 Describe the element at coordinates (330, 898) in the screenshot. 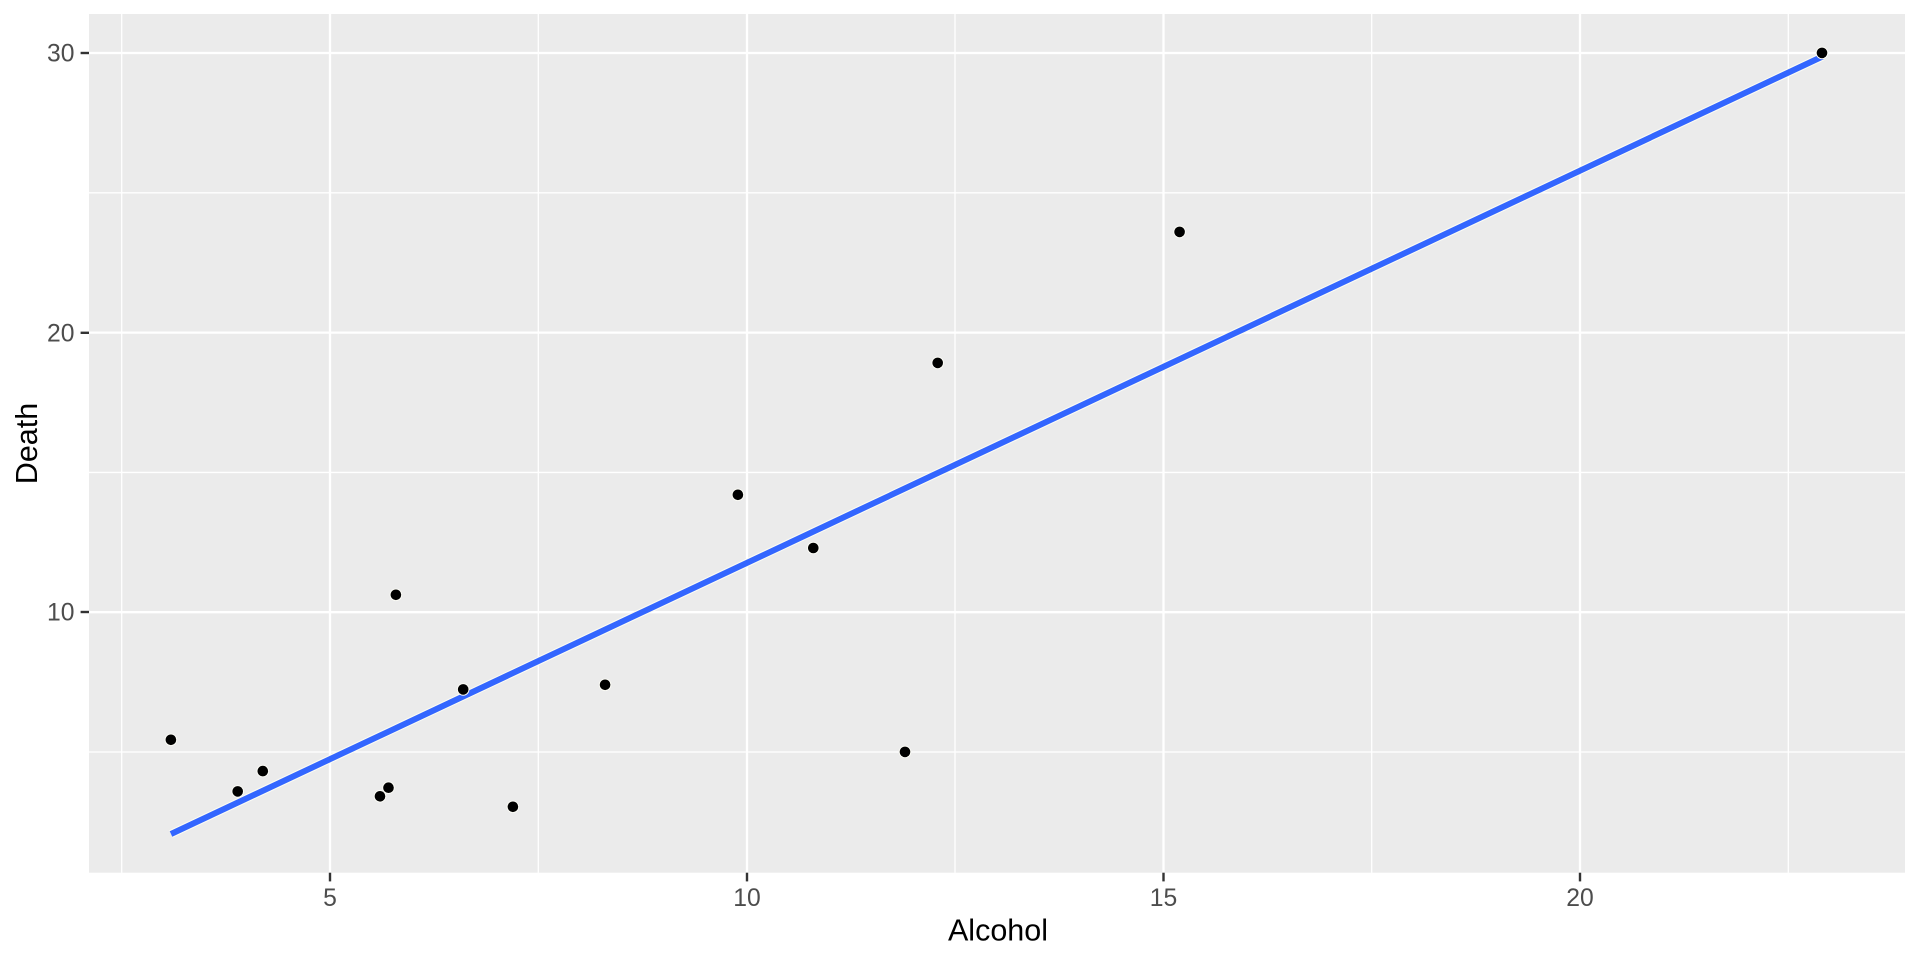

I see `svg-text: 5` at that location.